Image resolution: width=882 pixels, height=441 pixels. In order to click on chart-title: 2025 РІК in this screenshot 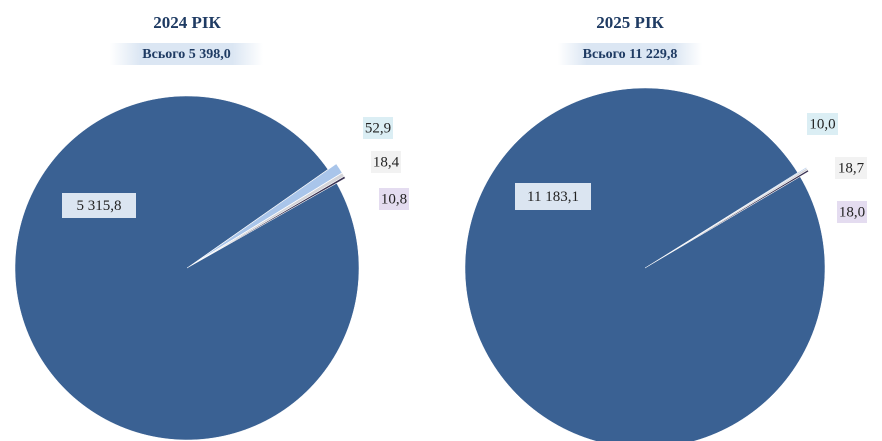, I will do `click(630, 22)`.